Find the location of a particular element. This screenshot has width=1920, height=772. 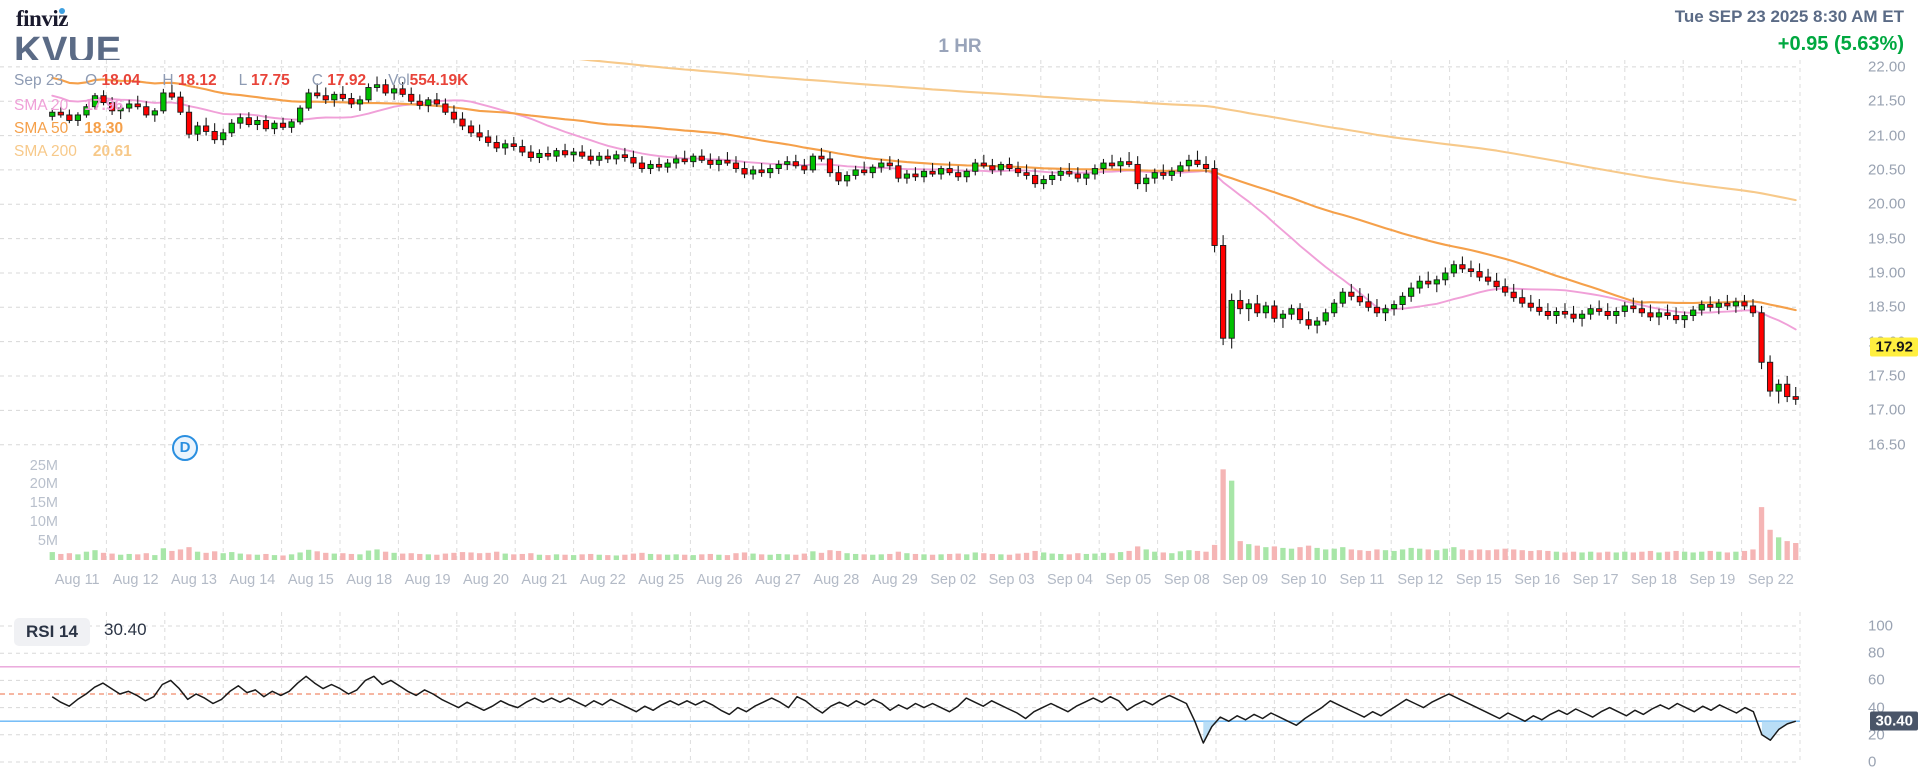

price-tick-label: 16.50 is located at coordinates (1887, 445).